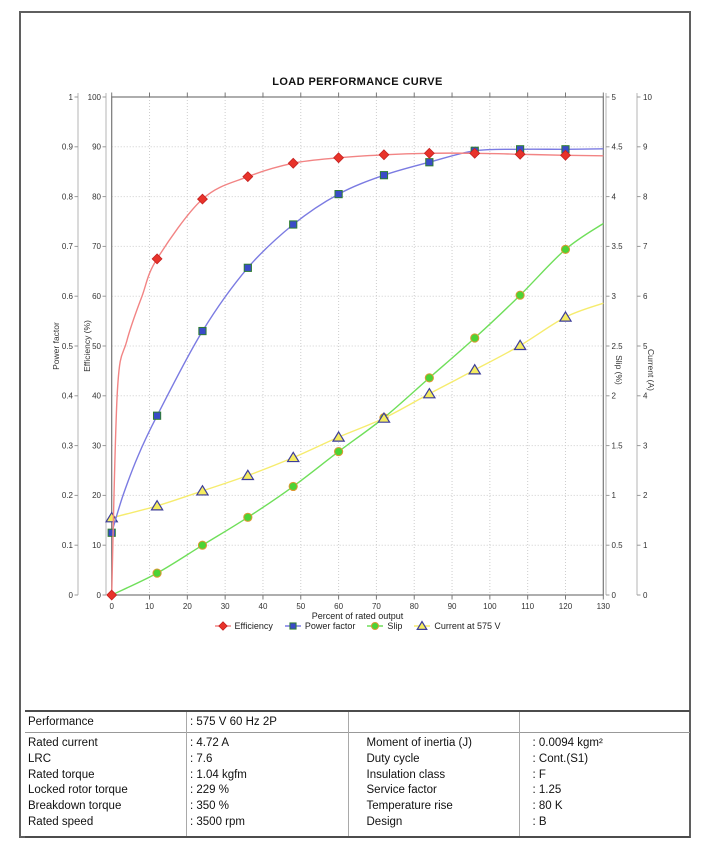 The width and height of the screenshot is (714, 848). I want to click on svg-text: 7, so click(645, 246).